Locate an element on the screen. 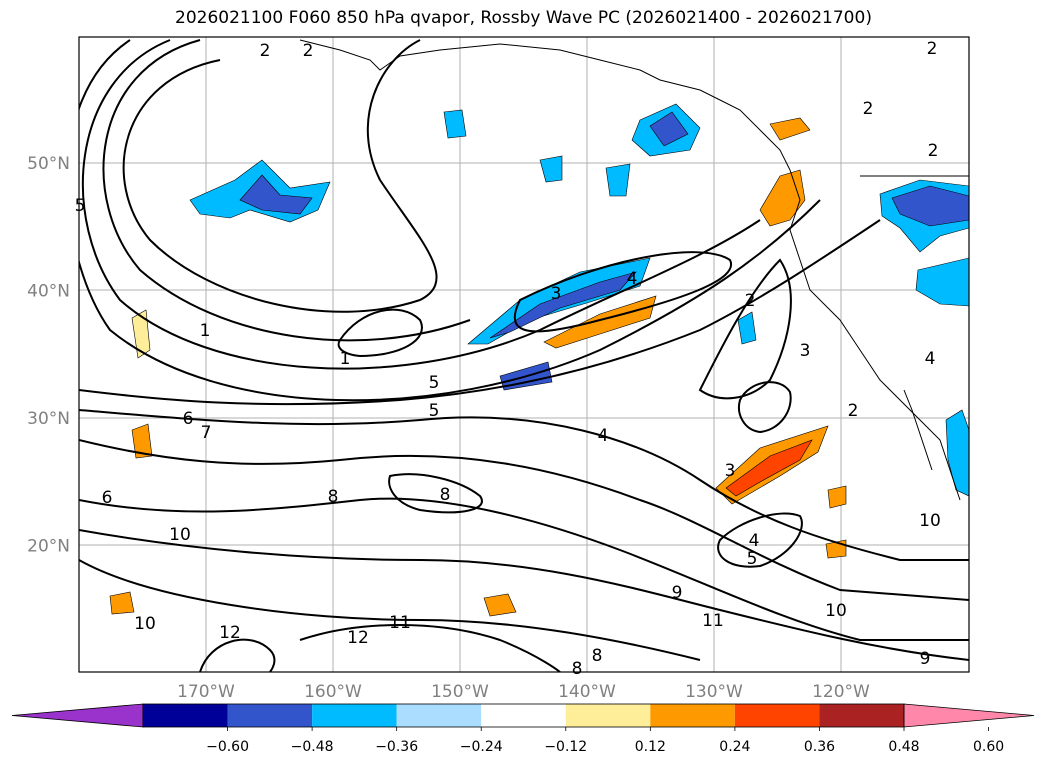 Image resolution: width=1047 pixels, height=765 pixels. contour-label: 7 is located at coordinates (206, 433).